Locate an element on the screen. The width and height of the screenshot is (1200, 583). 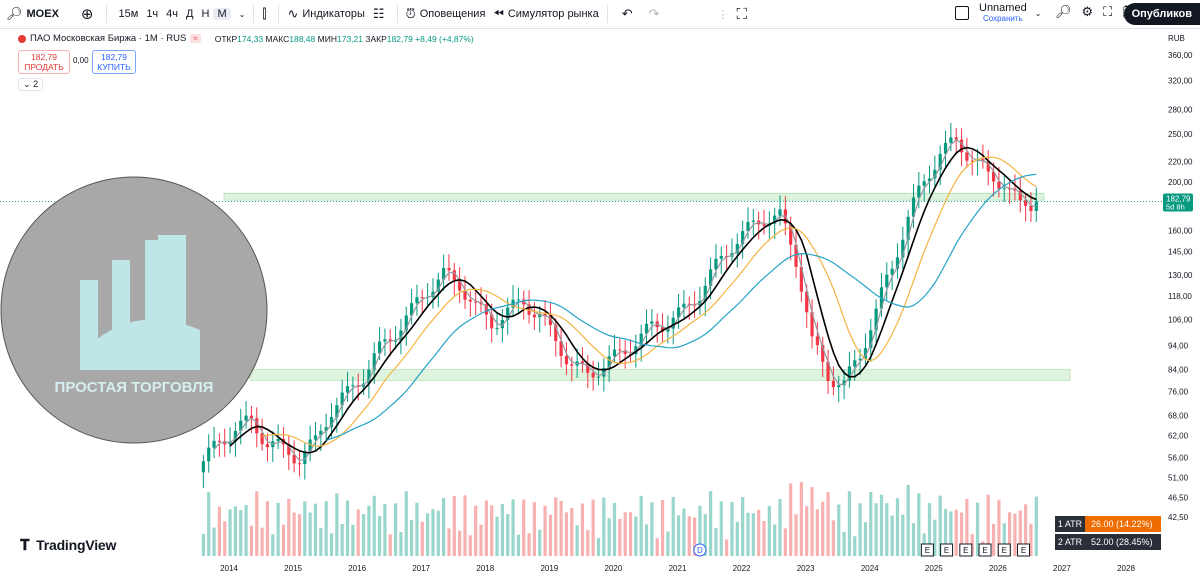
publish-label: Опубликов is located at coordinates (1161, 14).